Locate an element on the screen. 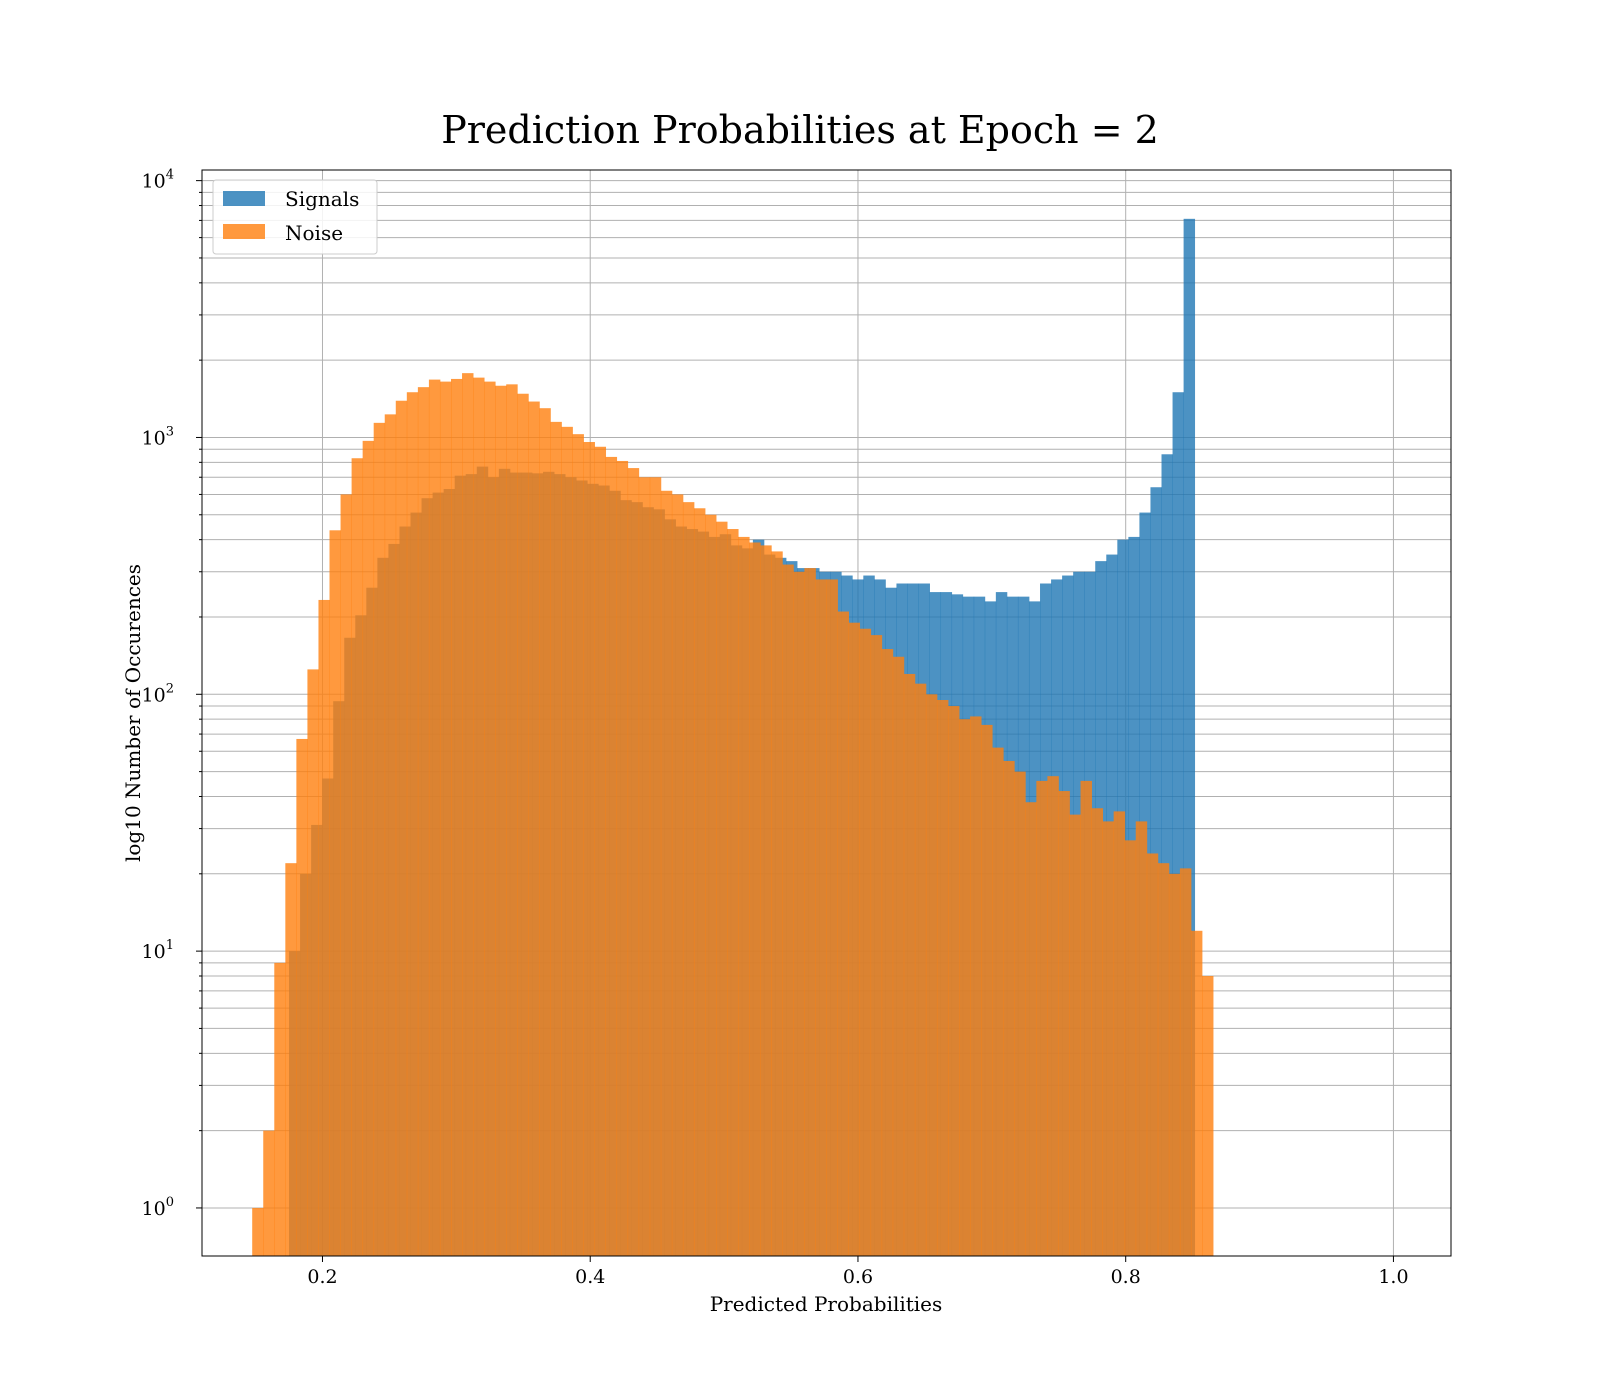 The height and width of the screenshot is (1400, 1600). y-tick-label: 10³ is located at coordinates (158, 436).